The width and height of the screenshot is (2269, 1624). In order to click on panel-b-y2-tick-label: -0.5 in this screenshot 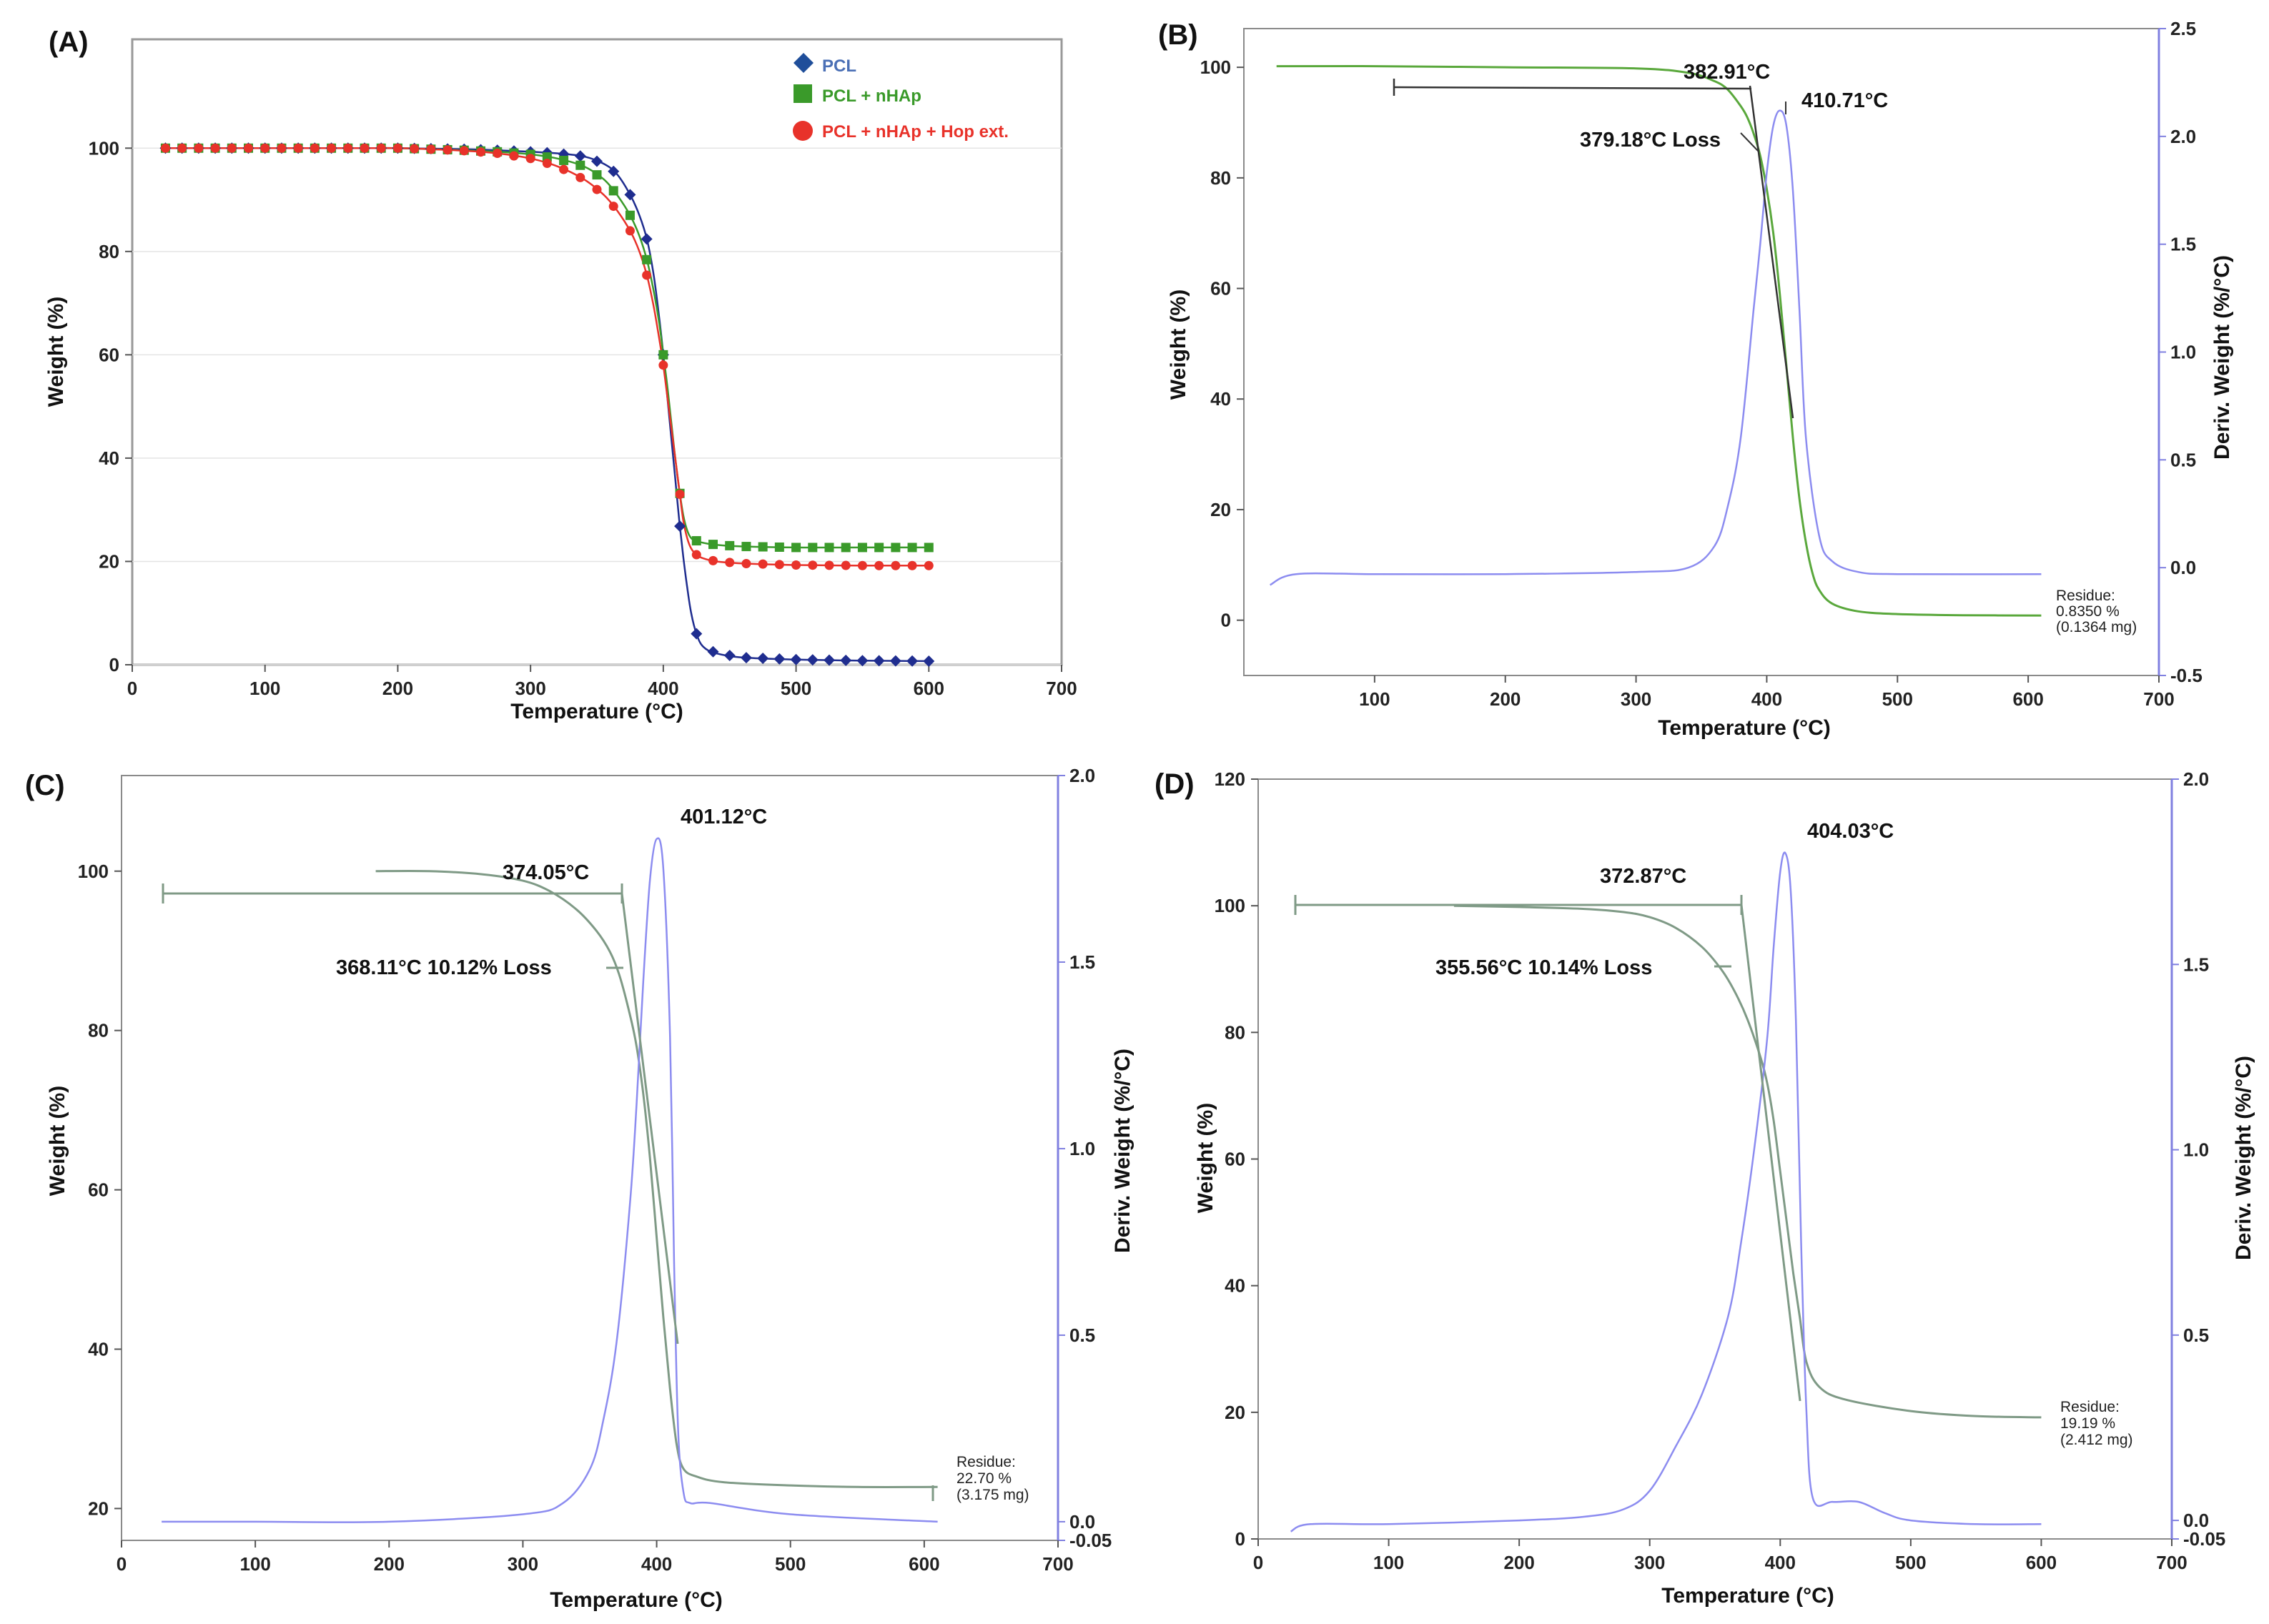, I will do `click(2186, 675)`.